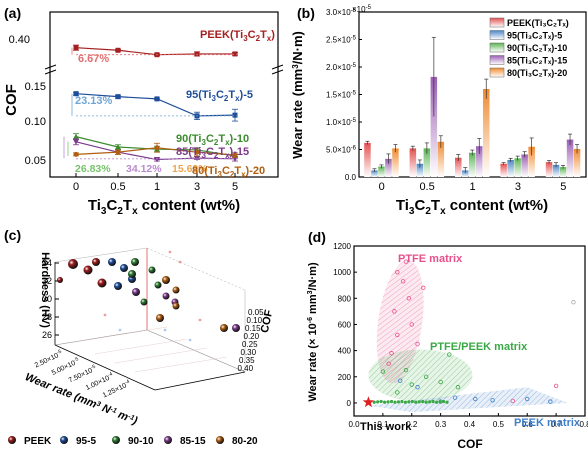  Describe the element at coordinates (151, 111) in the screenshot. I see `annotations-a: 6.67% 23.13% 26.83% 34.12% 15.63%` at that location.